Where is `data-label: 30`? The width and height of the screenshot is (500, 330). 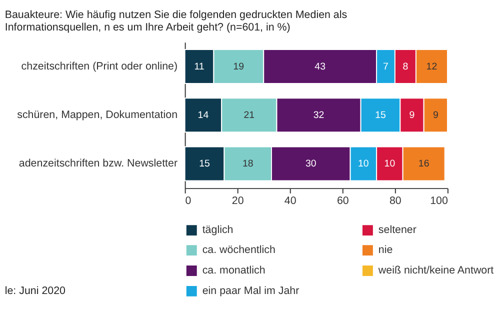 data-label: 30 is located at coordinates (311, 164).